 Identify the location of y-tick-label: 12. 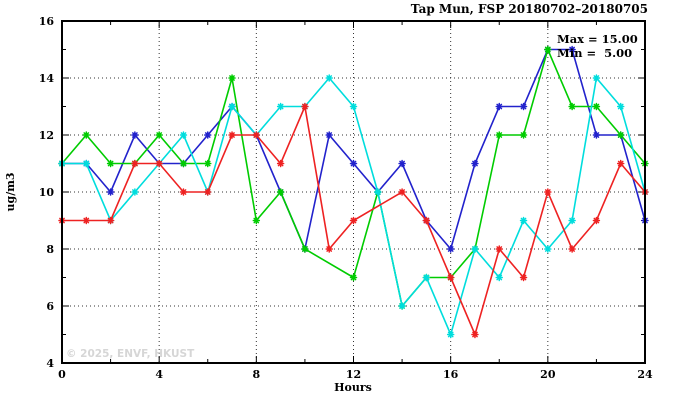
(46, 135).